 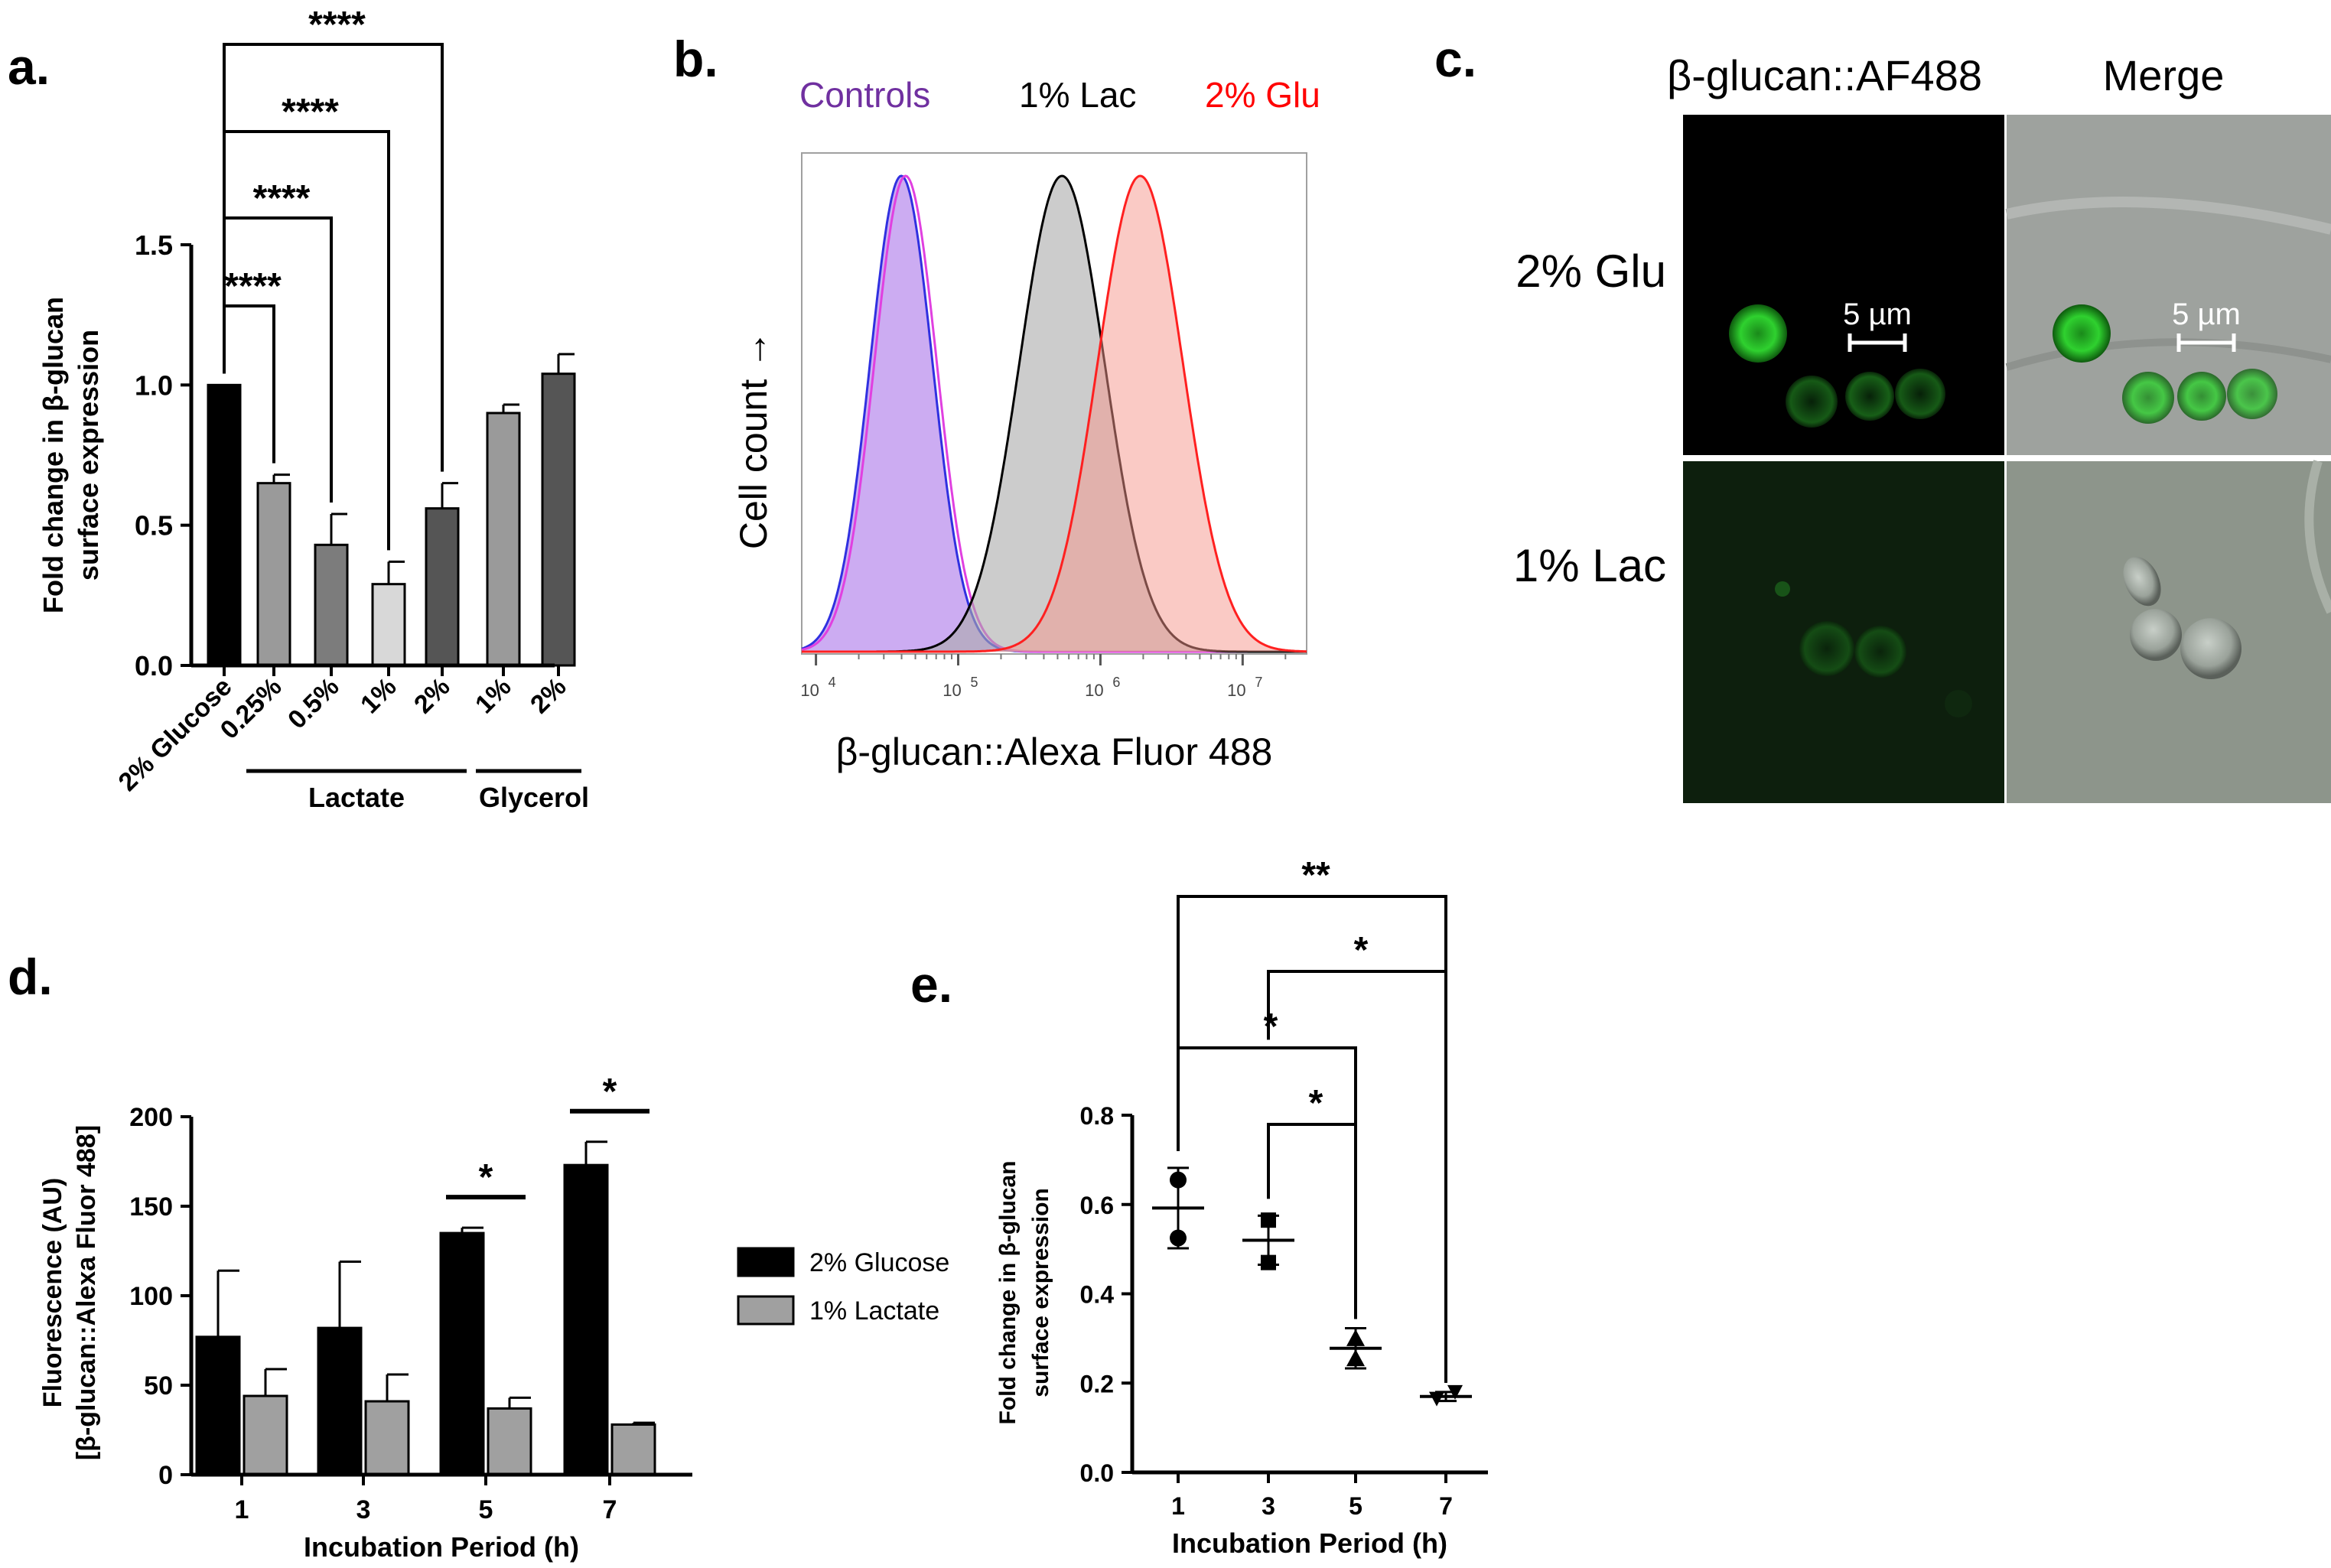 I want to click on panel-a-xtick-label: 1%, so click(x=378, y=696).